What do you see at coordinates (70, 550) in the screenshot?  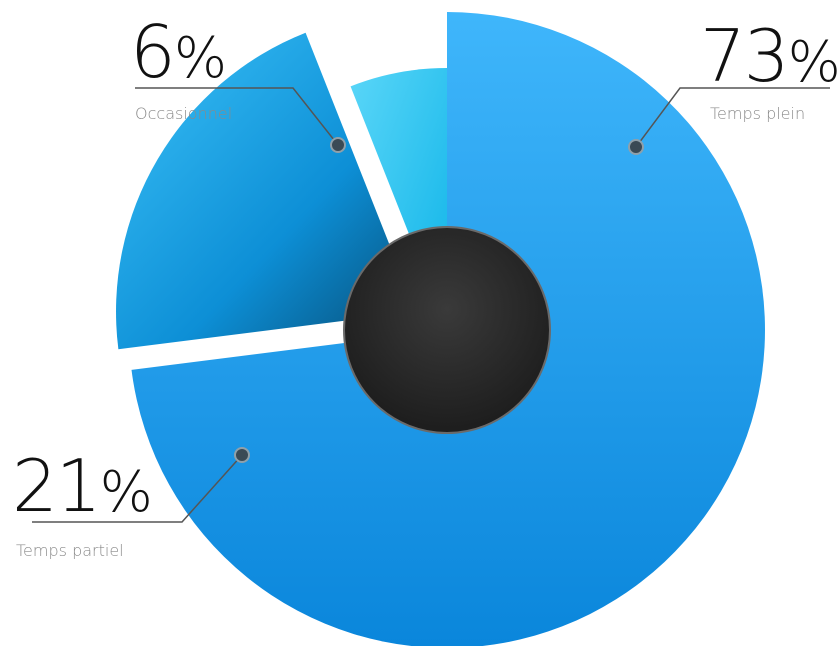 I see `part-time-label: Temps partiel` at bounding box center [70, 550].